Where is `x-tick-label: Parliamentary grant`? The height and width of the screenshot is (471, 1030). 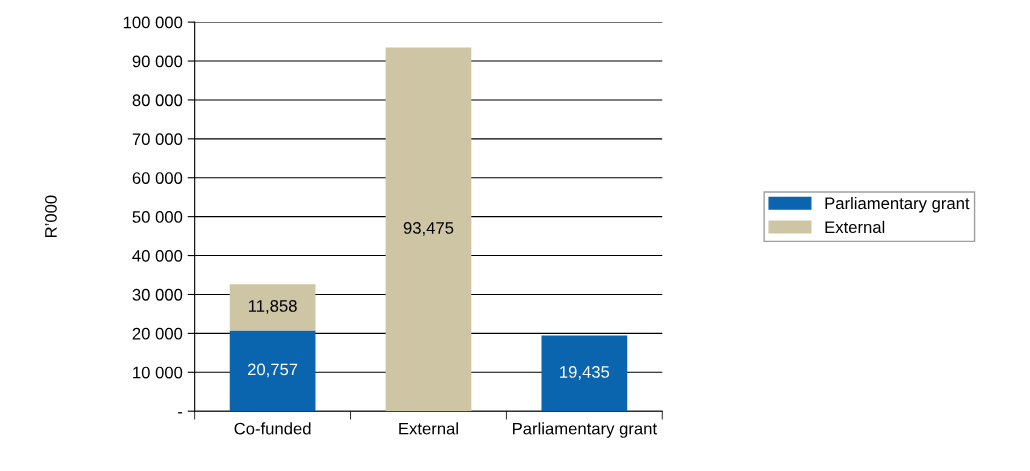
x-tick-label: Parliamentary grant is located at coordinates (585, 430).